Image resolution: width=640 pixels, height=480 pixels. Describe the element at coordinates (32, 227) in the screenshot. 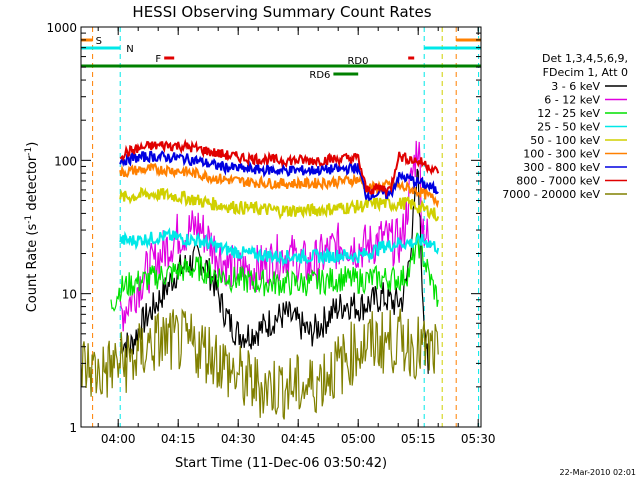

I see `y-axis-label: Count Rate (s-1 detector-1)` at that location.